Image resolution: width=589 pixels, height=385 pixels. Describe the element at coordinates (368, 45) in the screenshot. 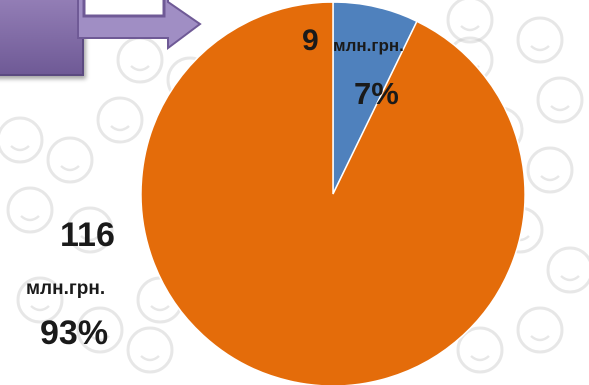

I see `label-small-unit: млн.грн.` at that location.